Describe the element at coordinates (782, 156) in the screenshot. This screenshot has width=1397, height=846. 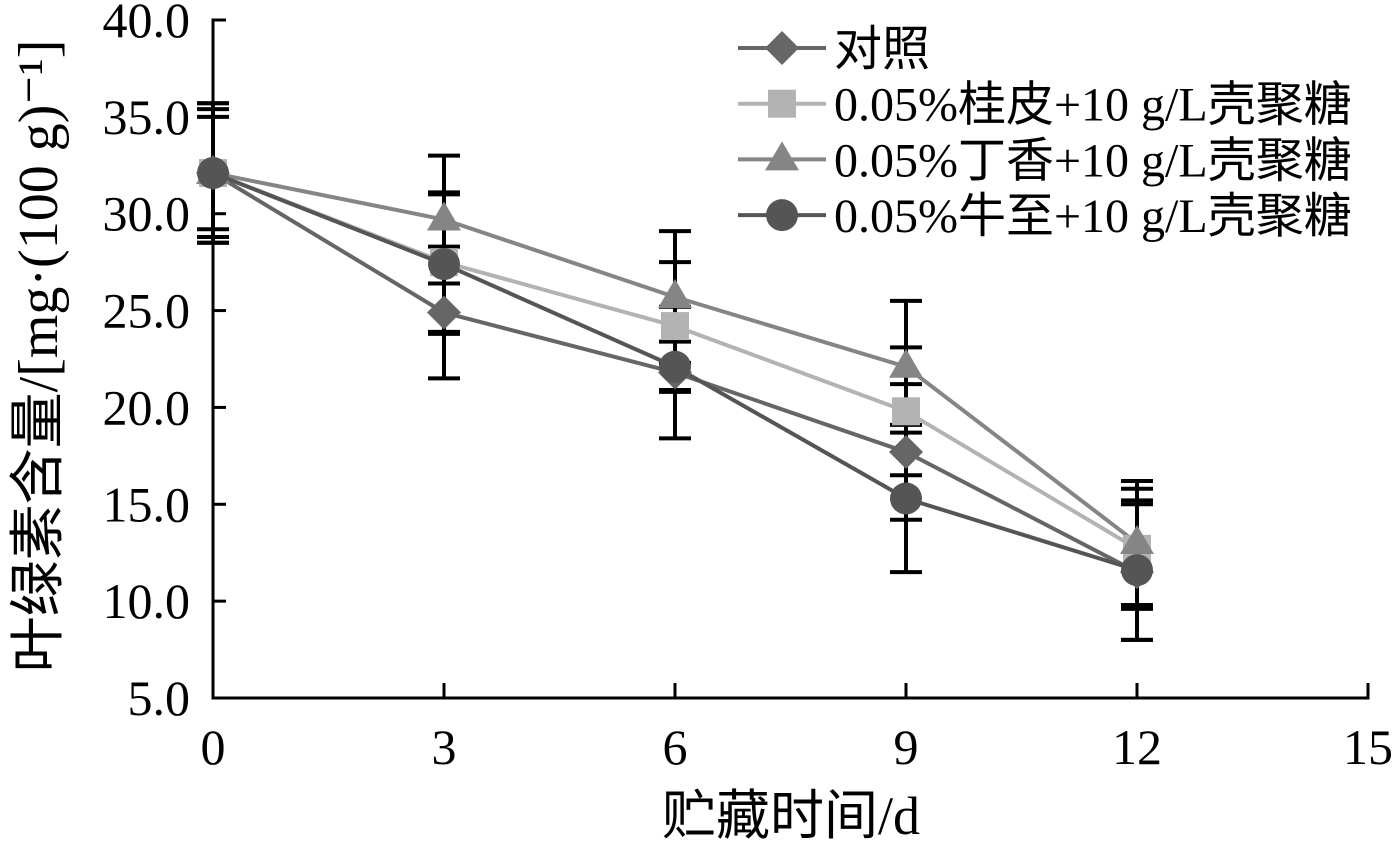
I see `legend-triangle-icon` at that location.